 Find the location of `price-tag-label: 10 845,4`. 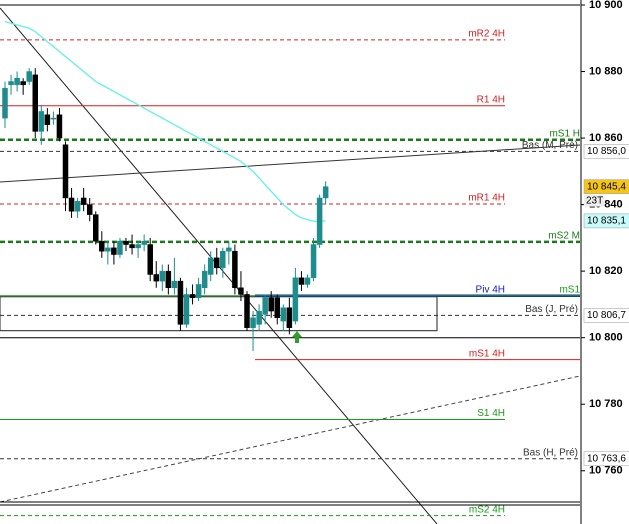

price-tag-label: 10 845,4 is located at coordinates (606, 186).